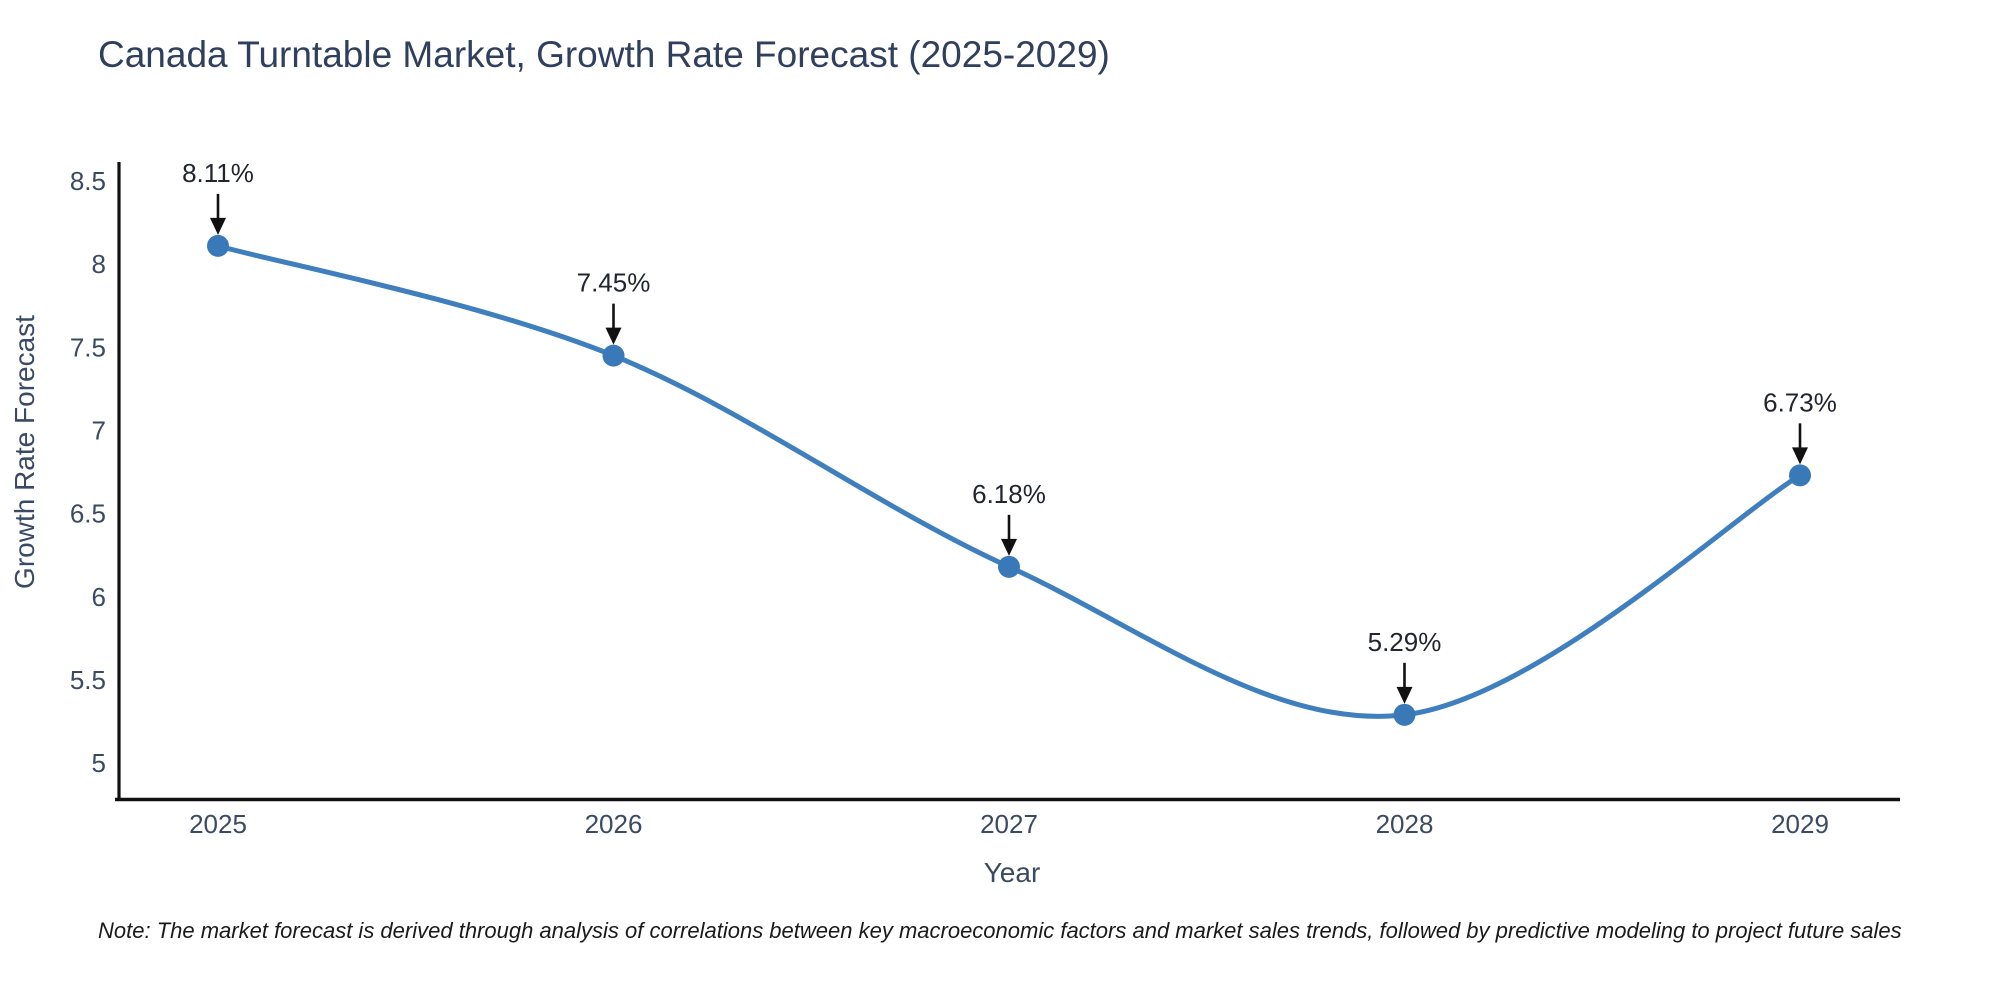 Image resolution: width=2000 pixels, height=1000 pixels. I want to click on y-tick-label: 7.5, so click(88, 347).